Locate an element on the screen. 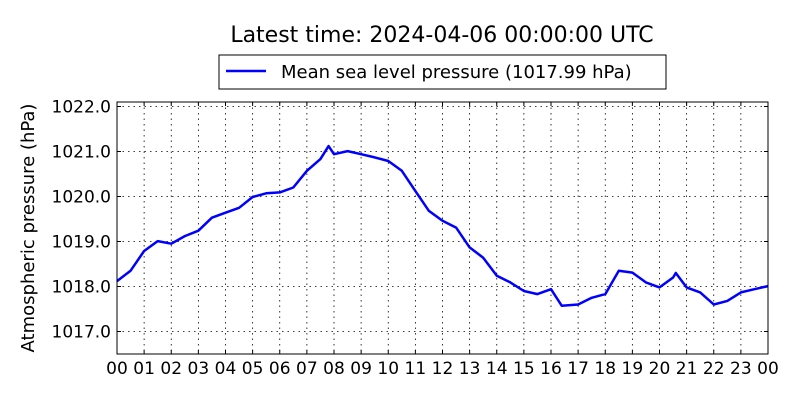 The width and height of the screenshot is (800, 404). y-tick-label: 1019.0 is located at coordinates (81, 243).